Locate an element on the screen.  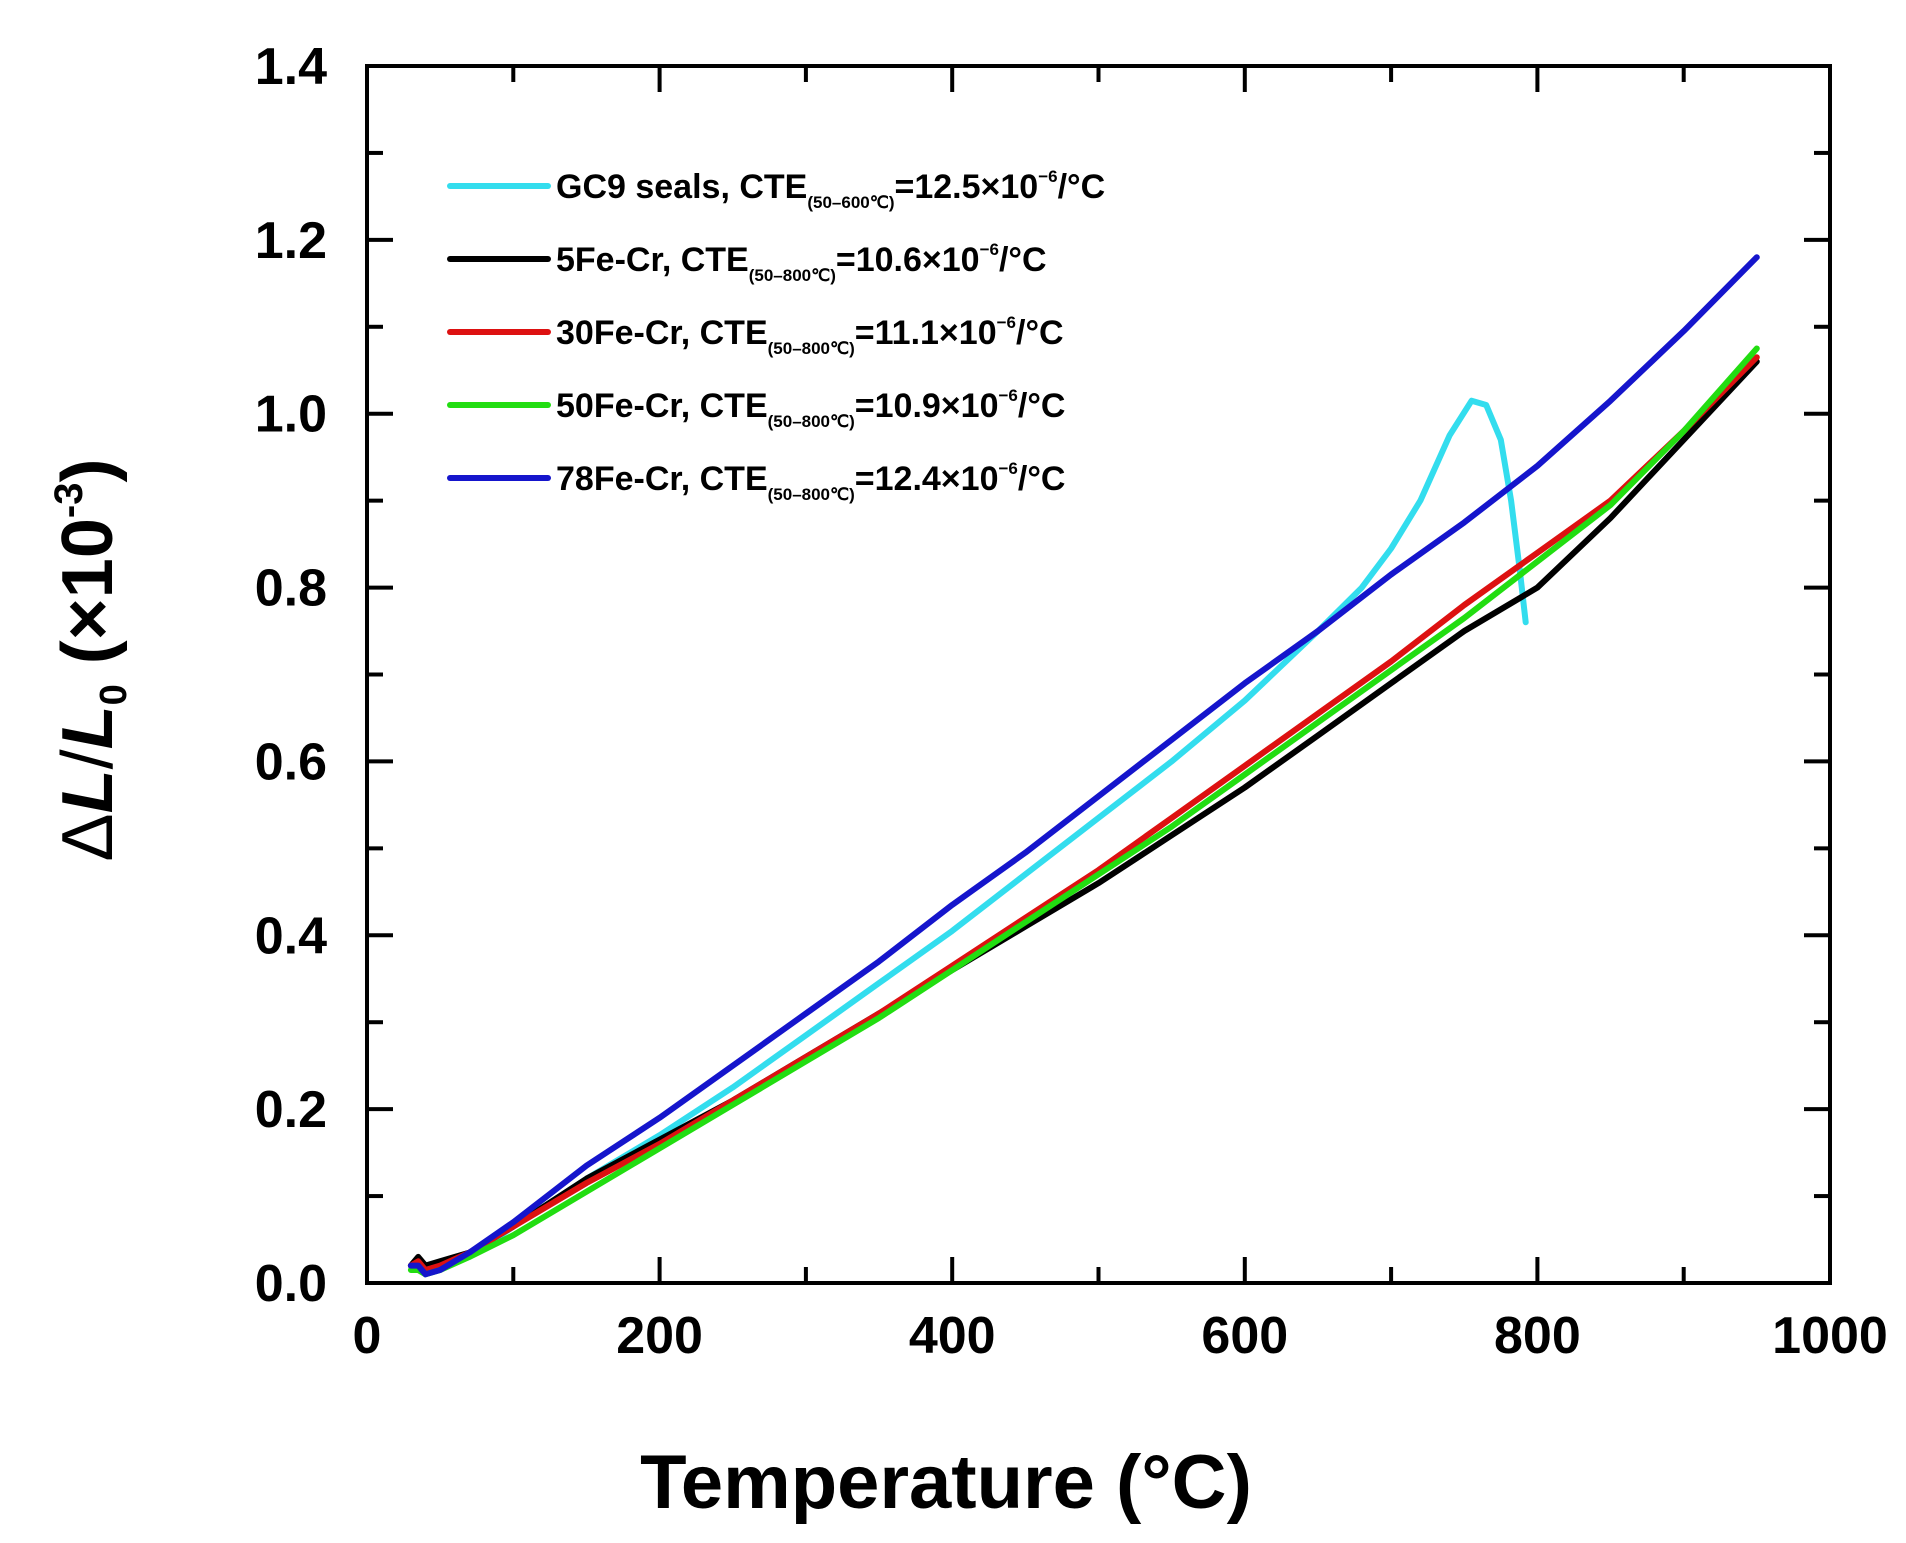
y-title-L0: L is located at coordinates (88, 727).